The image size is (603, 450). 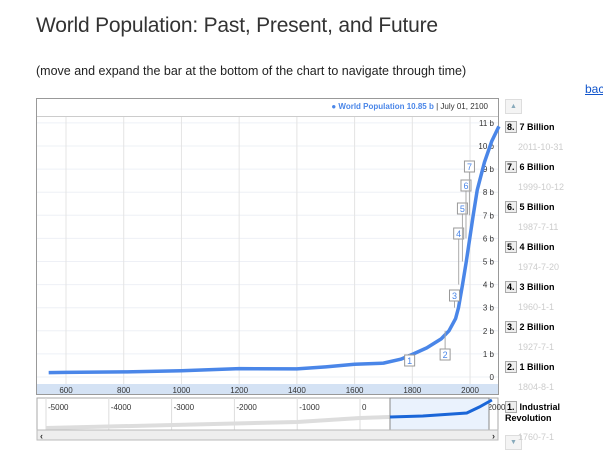 I want to click on header-divider, so click(x=267, y=116).